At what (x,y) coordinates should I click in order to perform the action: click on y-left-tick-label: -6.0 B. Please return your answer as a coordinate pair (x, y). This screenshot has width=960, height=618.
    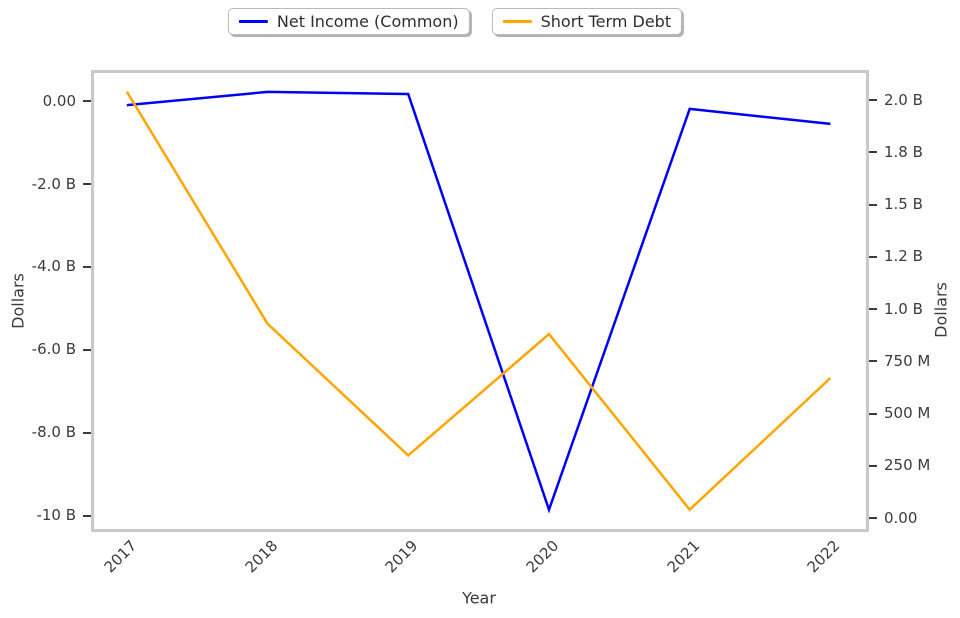
    Looking at the image, I should click on (53, 349).